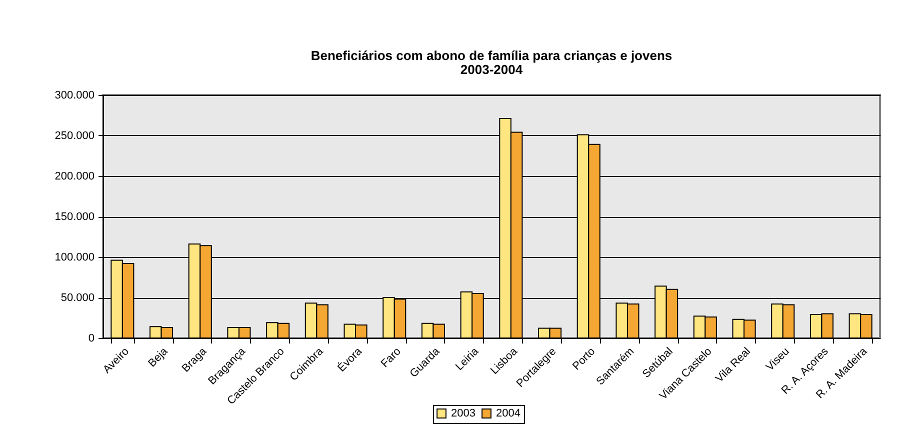 This screenshot has width=906, height=440. Describe the element at coordinates (74, 136) in the screenshot. I see `y-tick-label: 250.000` at that location.